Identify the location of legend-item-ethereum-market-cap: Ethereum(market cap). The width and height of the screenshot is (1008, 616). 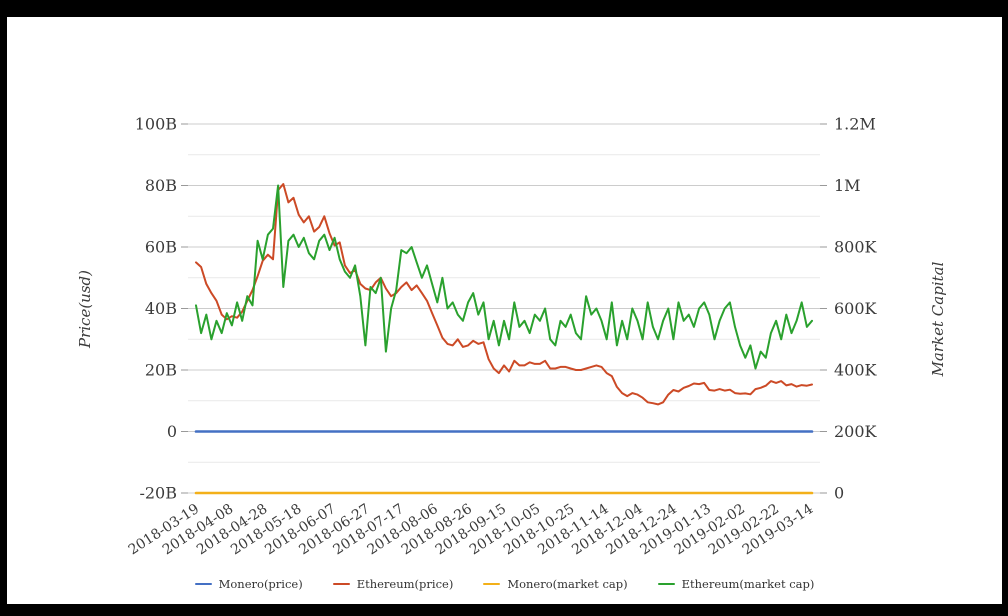
(736, 584).